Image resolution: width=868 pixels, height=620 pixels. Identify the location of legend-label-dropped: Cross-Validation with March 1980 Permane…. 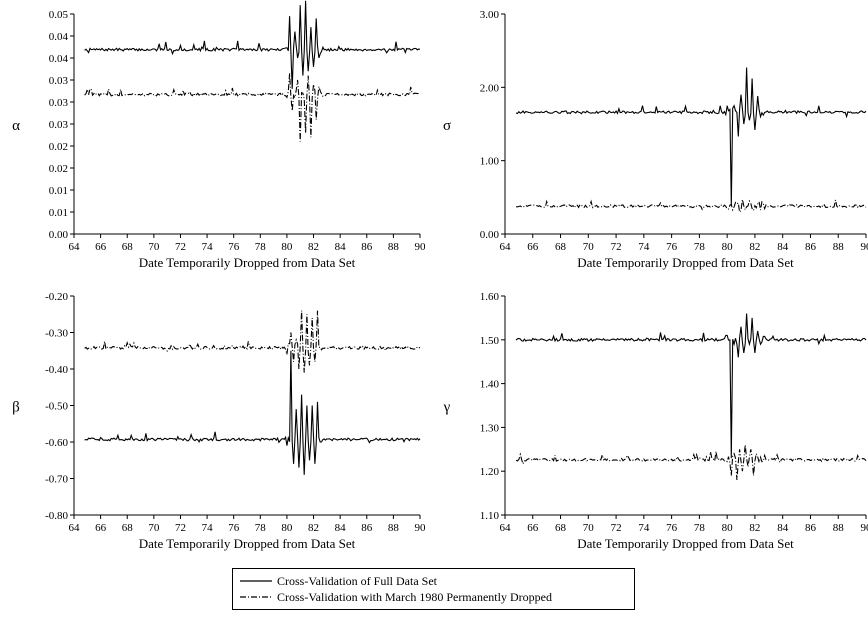
(414, 596).